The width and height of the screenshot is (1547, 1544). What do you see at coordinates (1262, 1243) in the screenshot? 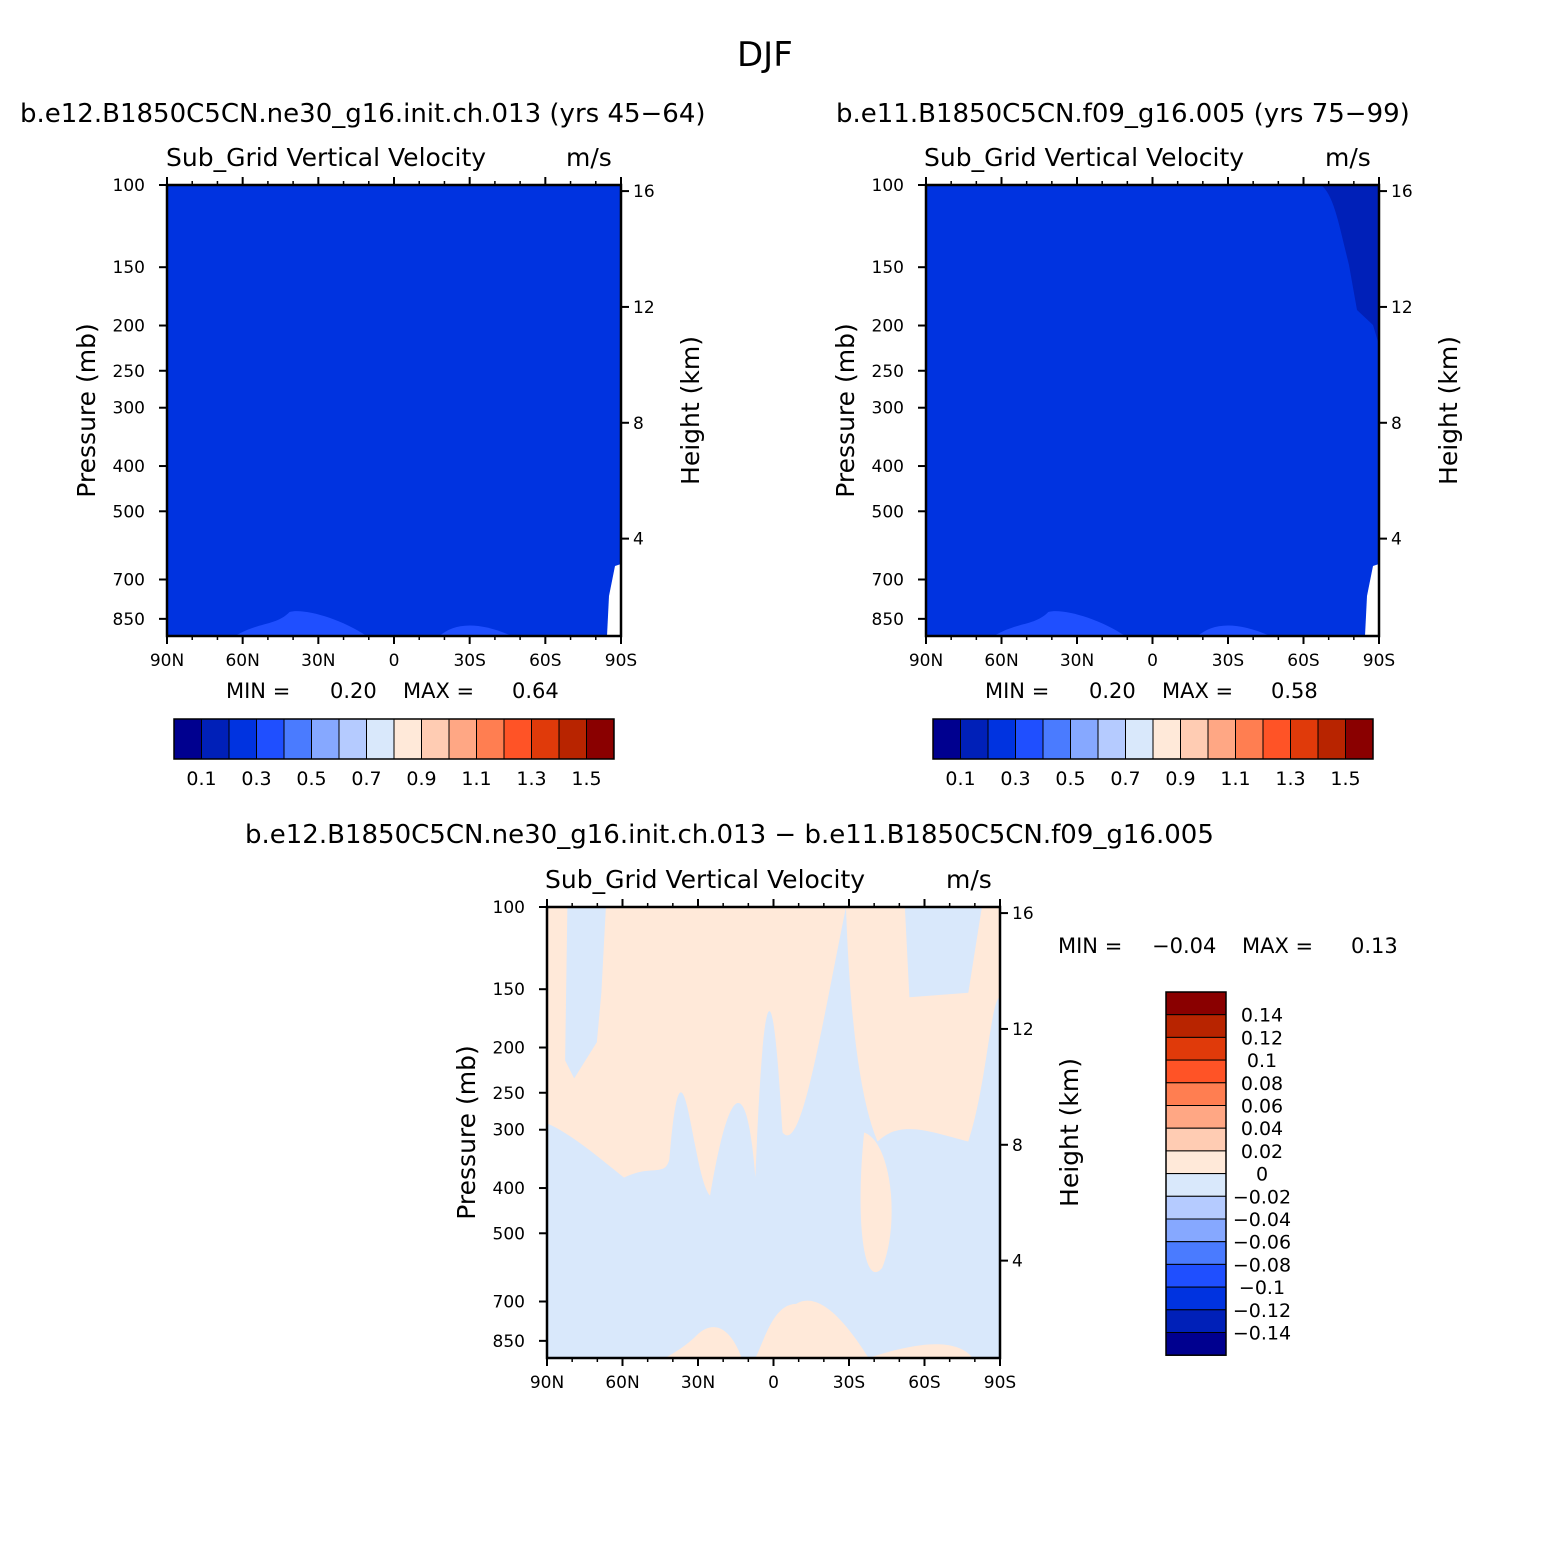
I see `colorbar3-label: −0.06` at bounding box center [1262, 1243].